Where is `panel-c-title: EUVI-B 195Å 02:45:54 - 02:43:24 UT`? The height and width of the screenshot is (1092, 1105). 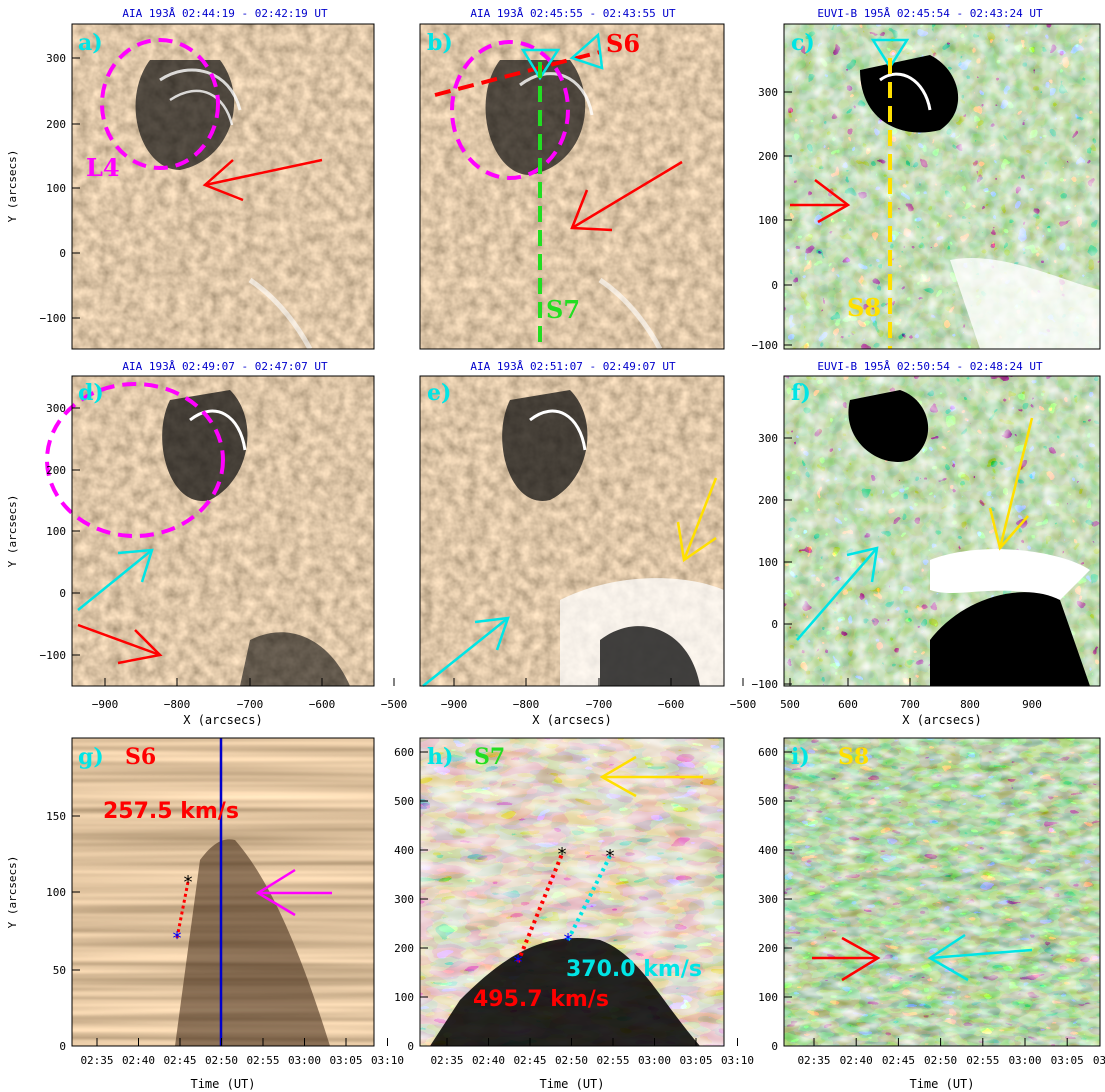 panel-c-title: EUVI-B 195Å 02:45:54 - 02:43:24 UT is located at coordinates (930, 13).